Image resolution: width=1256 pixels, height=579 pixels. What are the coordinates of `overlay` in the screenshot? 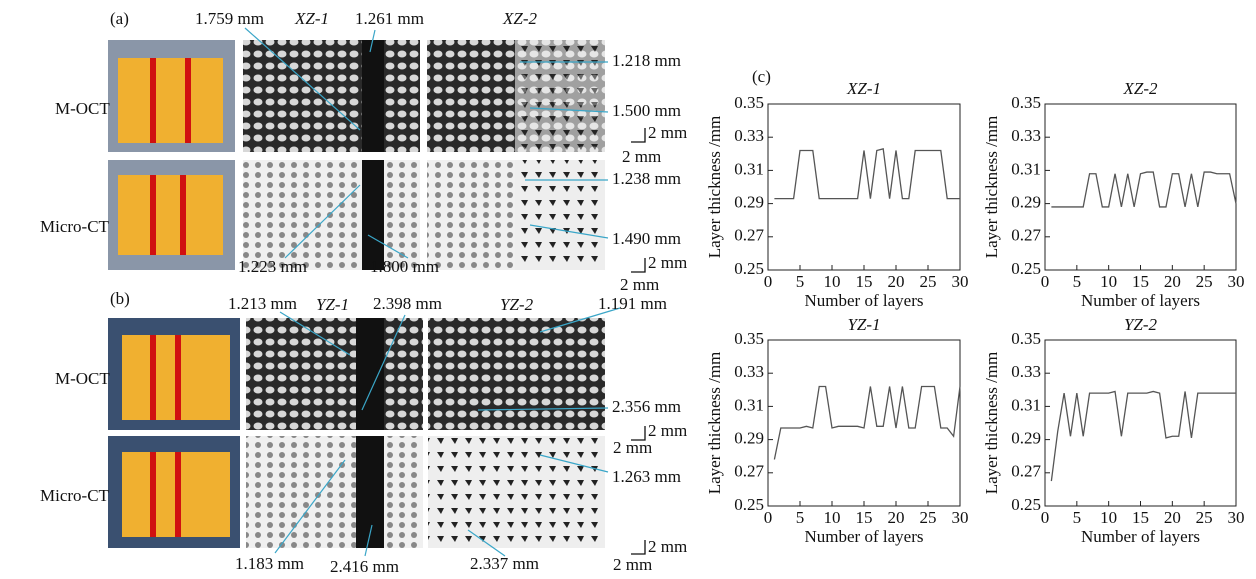 It's located at (560, 215).